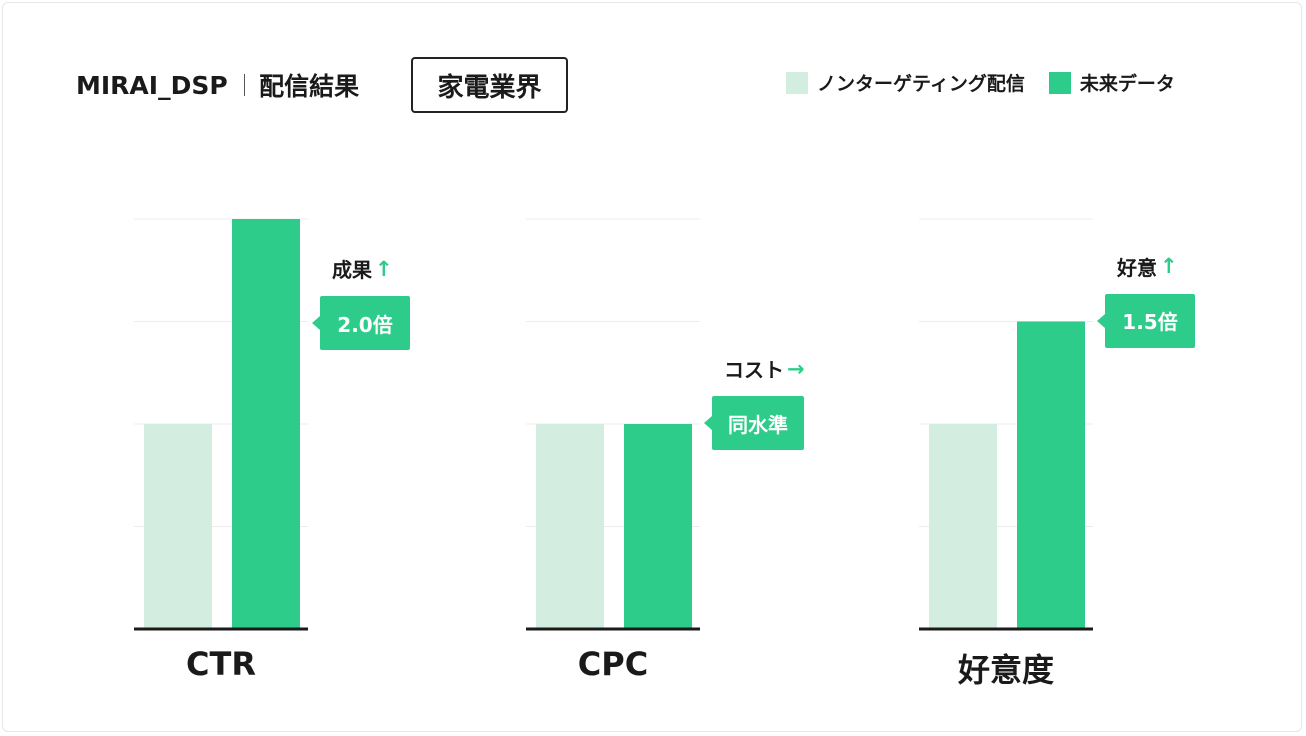 The width and height of the screenshot is (1306, 736). Describe the element at coordinates (361, 323) in the screenshot. I see `callout-value-badge: 2.0倍` at that location.